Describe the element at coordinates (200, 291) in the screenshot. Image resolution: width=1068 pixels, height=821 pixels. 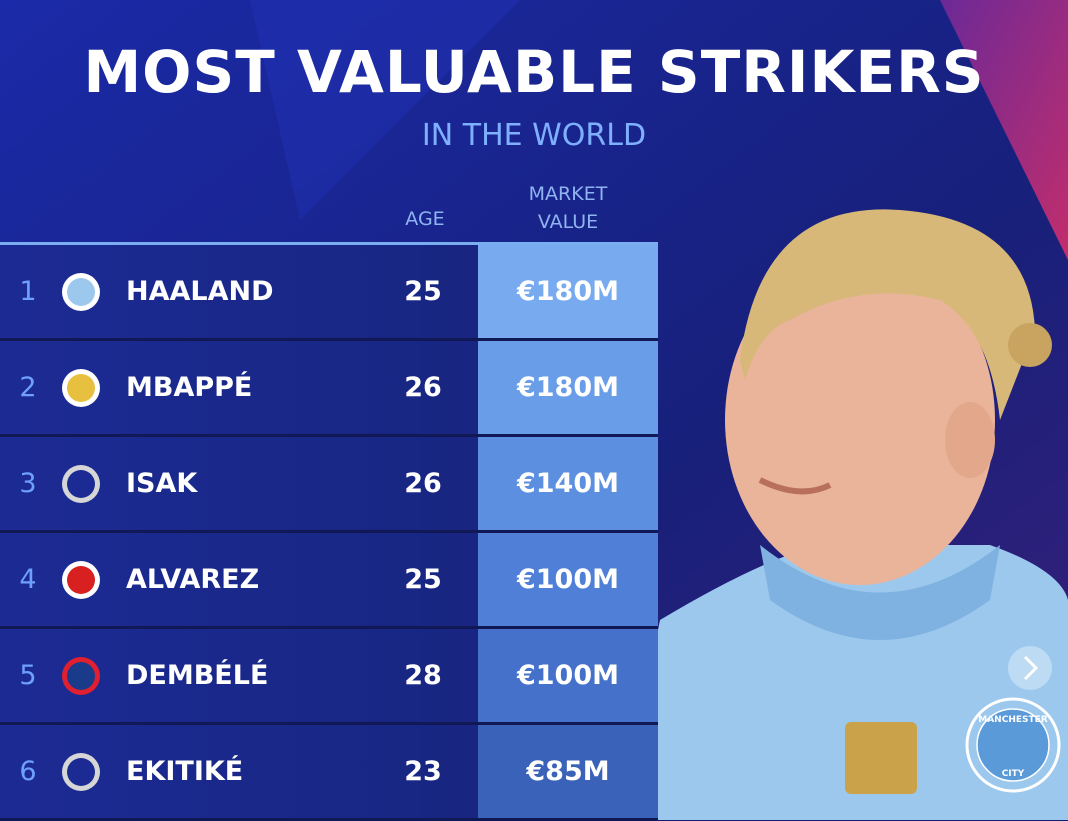
I see `name-cell: HAALAND` at that location.